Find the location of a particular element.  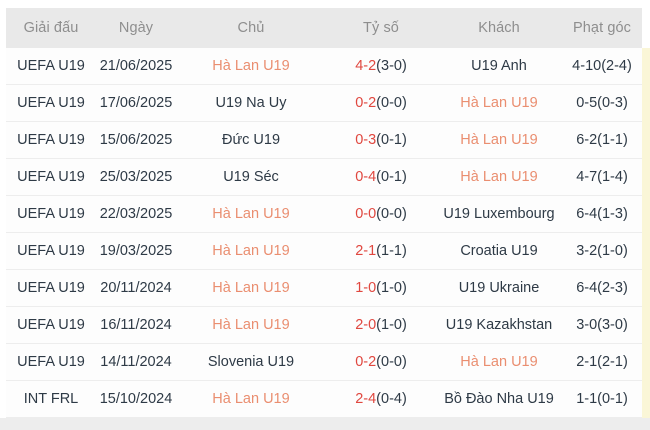

date-label: 22/03/2025 is located at coordinates (136, 214).